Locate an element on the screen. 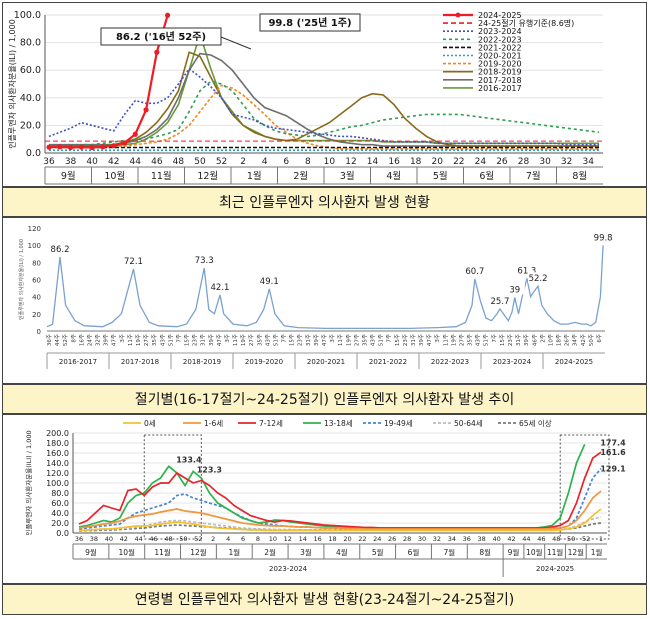  y-tick-label: 120 is located at coordinates (34, 229).